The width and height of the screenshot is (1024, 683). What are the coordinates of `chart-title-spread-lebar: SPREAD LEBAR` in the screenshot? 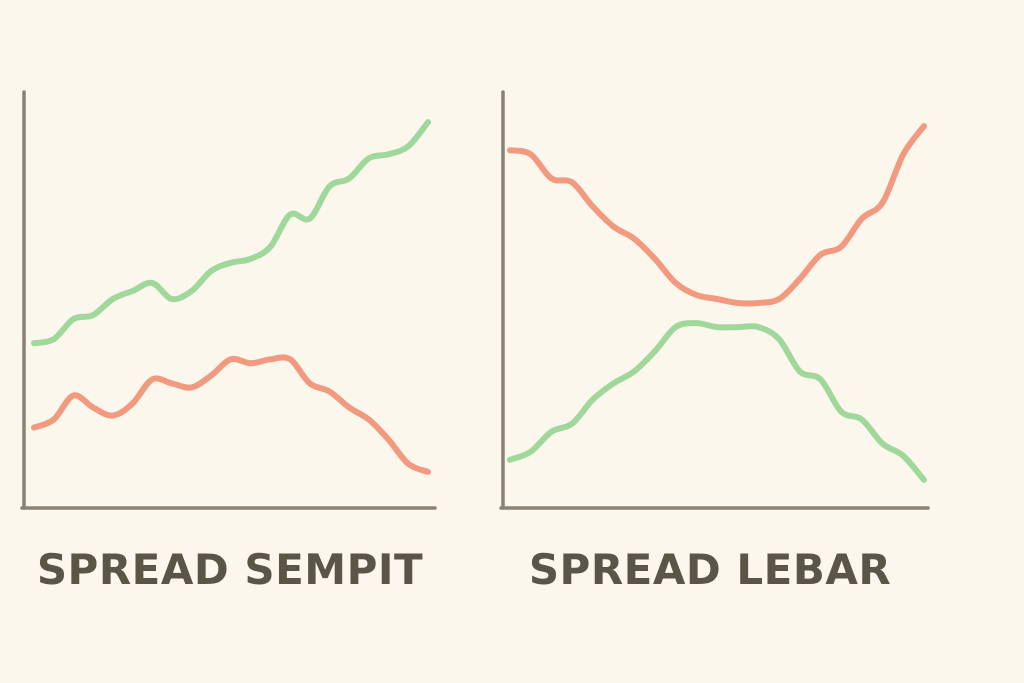 It's located at (710, 569).